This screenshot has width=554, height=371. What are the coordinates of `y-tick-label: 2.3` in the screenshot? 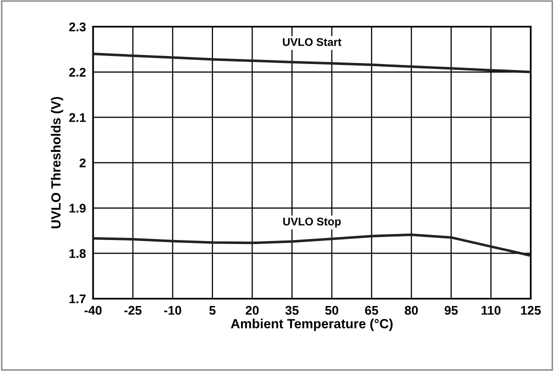 It's located at (77, 27).